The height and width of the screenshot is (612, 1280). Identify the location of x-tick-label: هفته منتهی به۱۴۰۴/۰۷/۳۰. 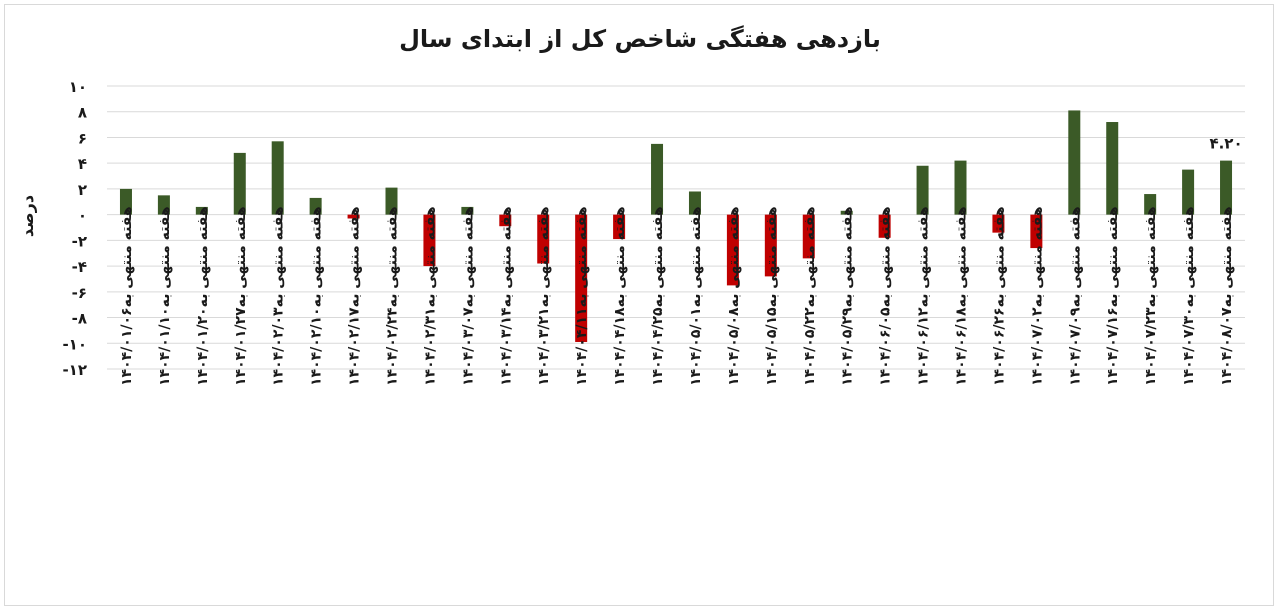
(1189, 296).